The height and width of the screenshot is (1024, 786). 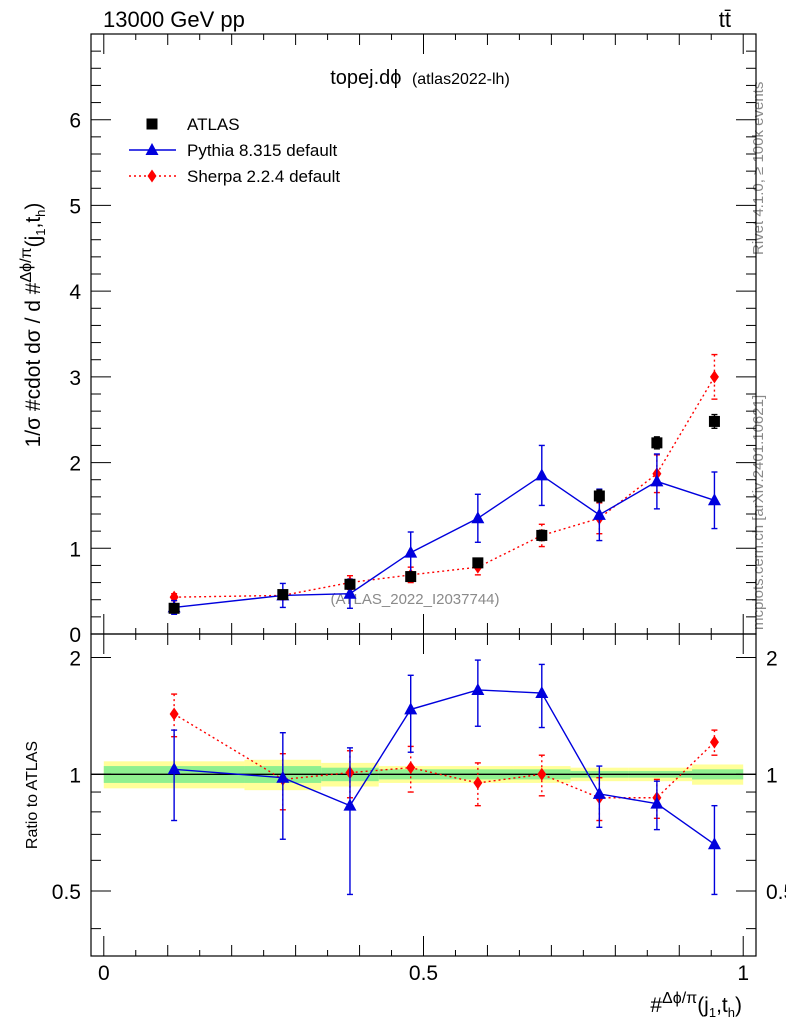 What do you see at coordinates (758, 512) in the screenshot?
I see `mcplots-label: mcplots.cern.ch [arXiv:2401.10621]` at bounding box center [758, 512].